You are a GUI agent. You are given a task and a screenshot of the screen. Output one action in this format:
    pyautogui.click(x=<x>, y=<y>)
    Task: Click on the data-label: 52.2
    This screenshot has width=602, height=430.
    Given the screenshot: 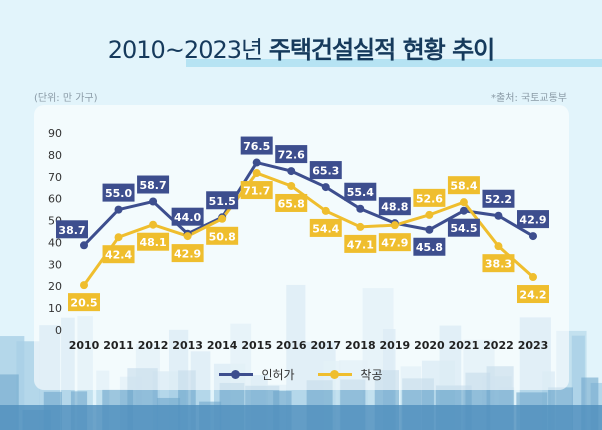 What is the action you would take?
    pyautogui.click(x=498, y=198)
    